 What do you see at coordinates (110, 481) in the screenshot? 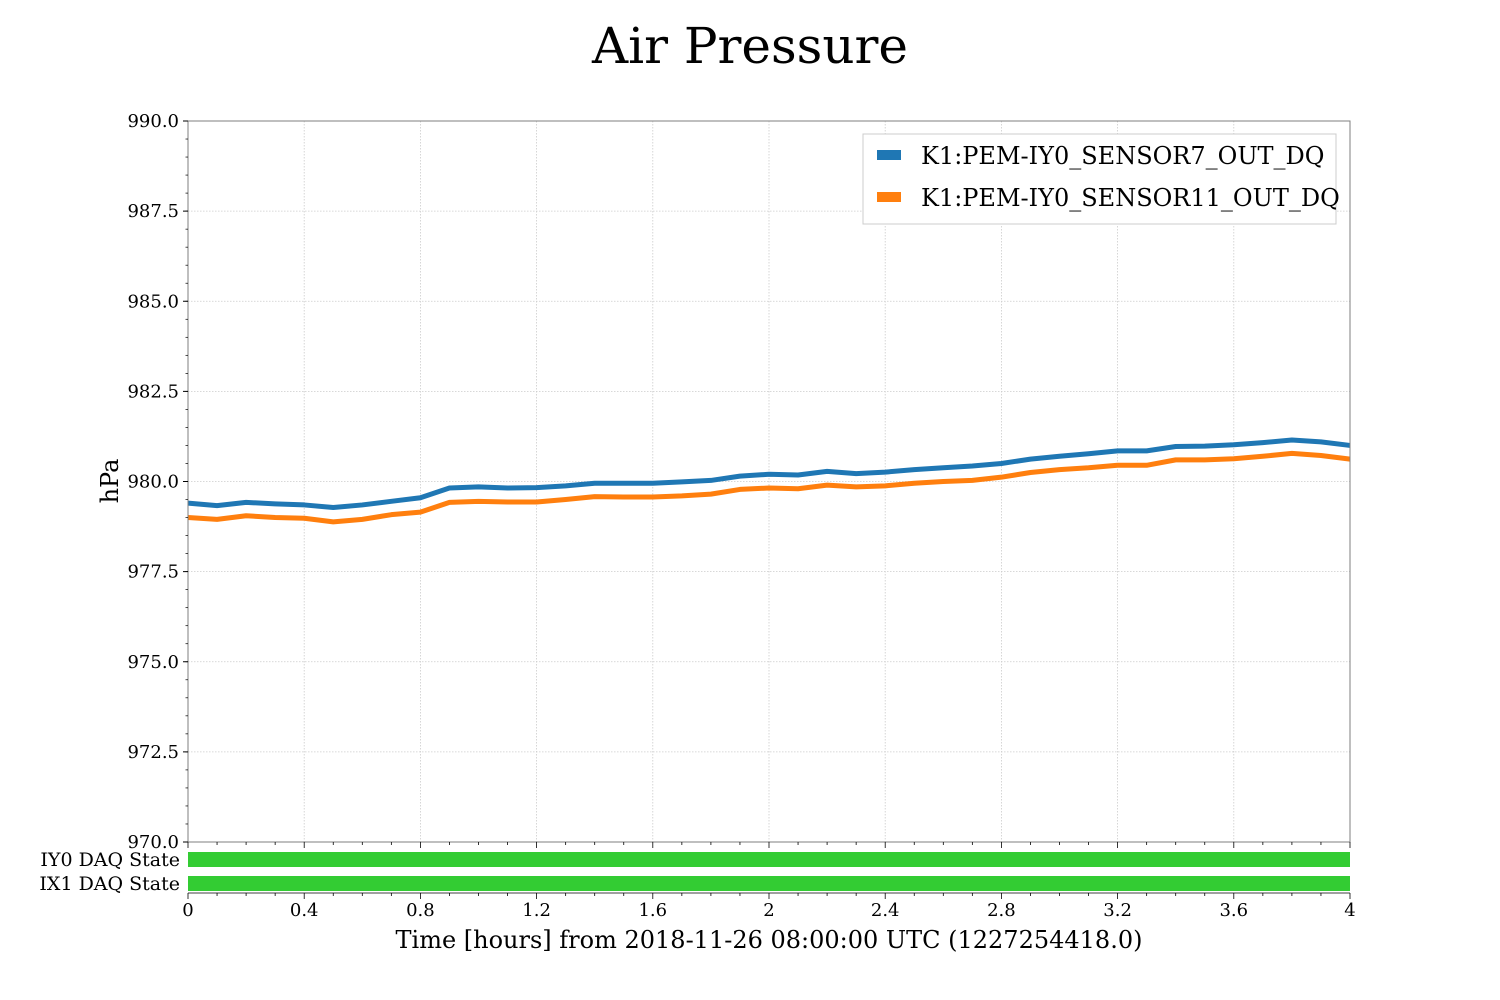
I see `y-axis-label: hPa` at bounding box center [110, 481].